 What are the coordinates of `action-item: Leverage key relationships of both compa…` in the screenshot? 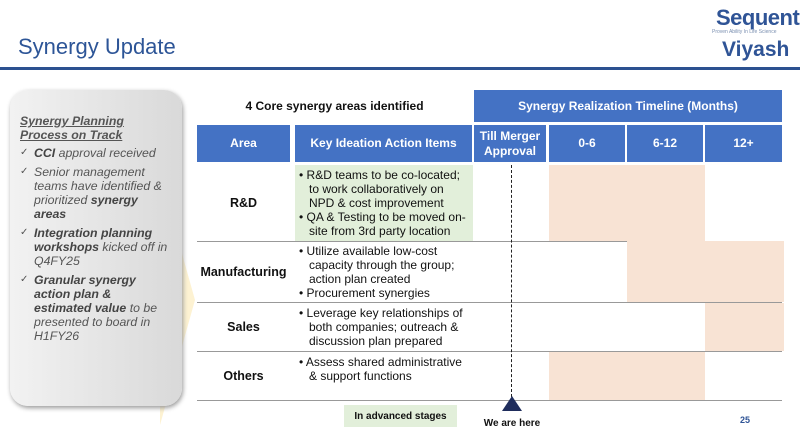 It's located at (384, 327).